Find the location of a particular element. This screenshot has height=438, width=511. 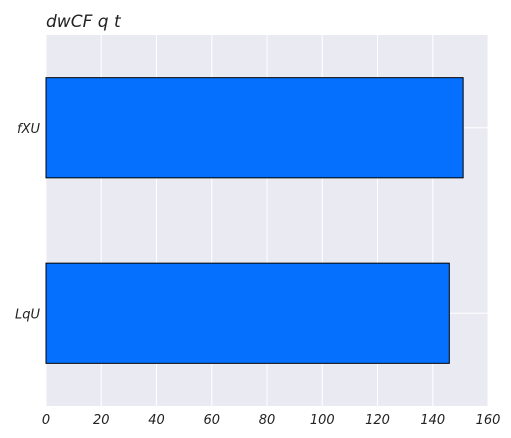

x-tick-label: 60 is located at coordinates (211, 420).